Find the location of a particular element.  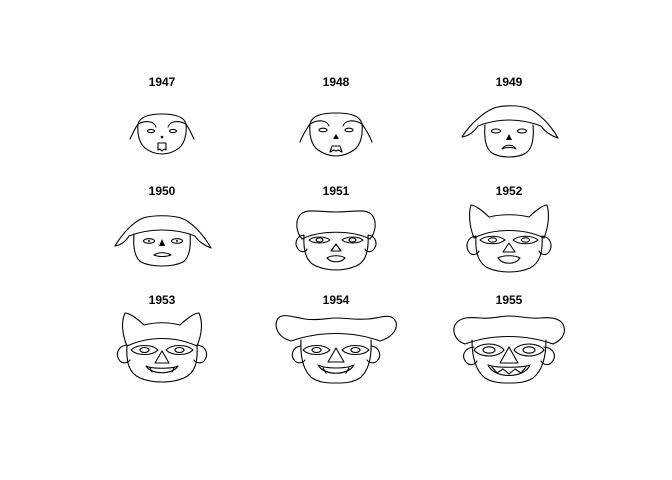

face-1952 is located at coordinates (509, 238).